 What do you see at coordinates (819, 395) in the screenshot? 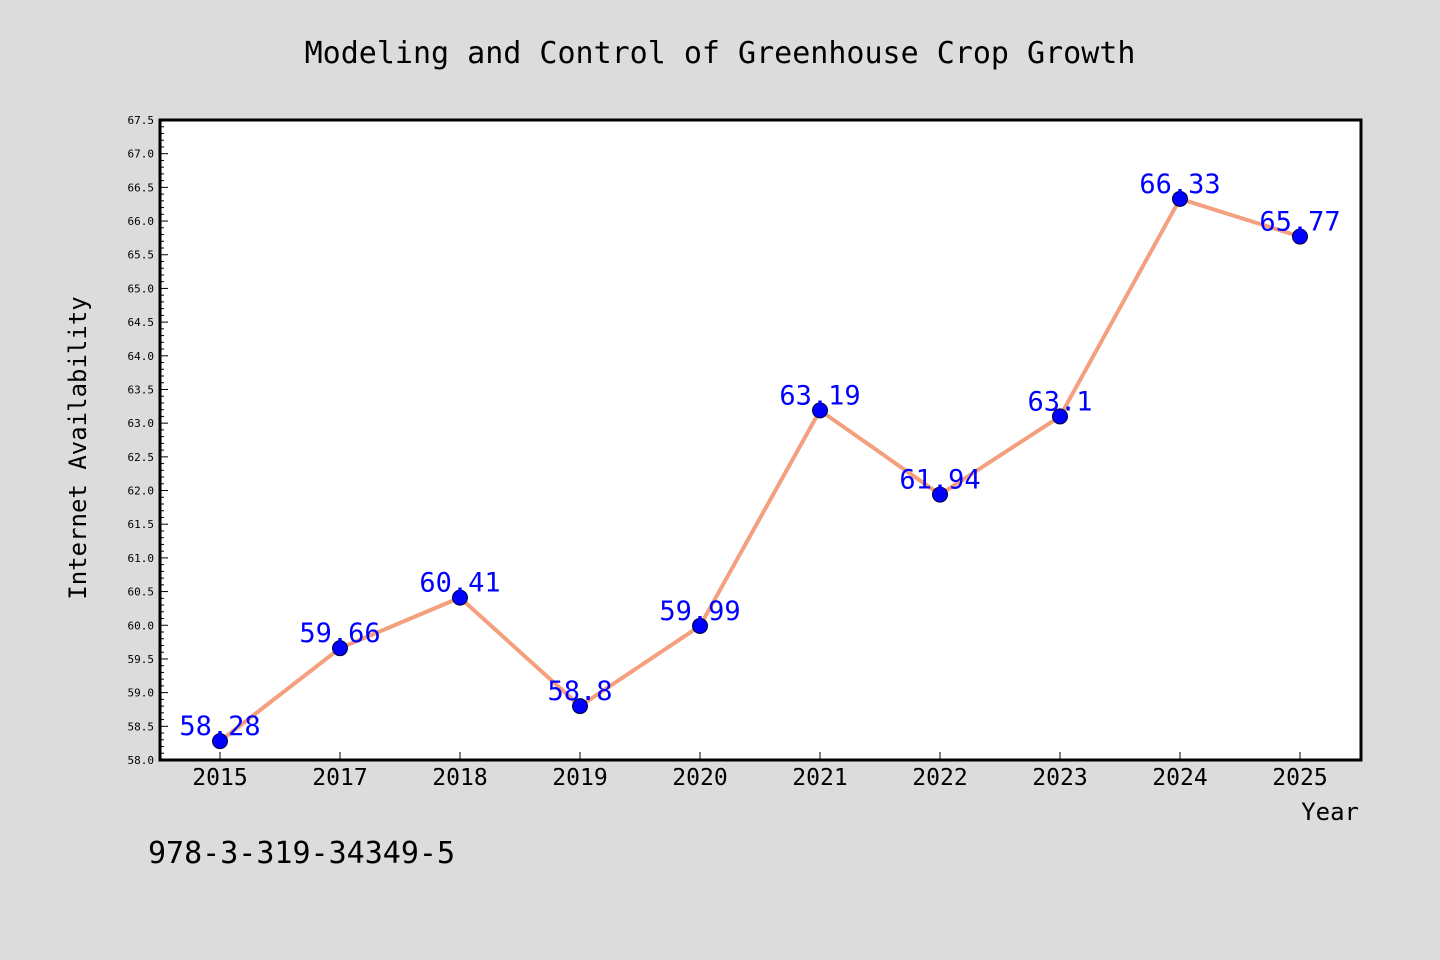
I see `data-label: 63.19` at bounding box center [819, 395].